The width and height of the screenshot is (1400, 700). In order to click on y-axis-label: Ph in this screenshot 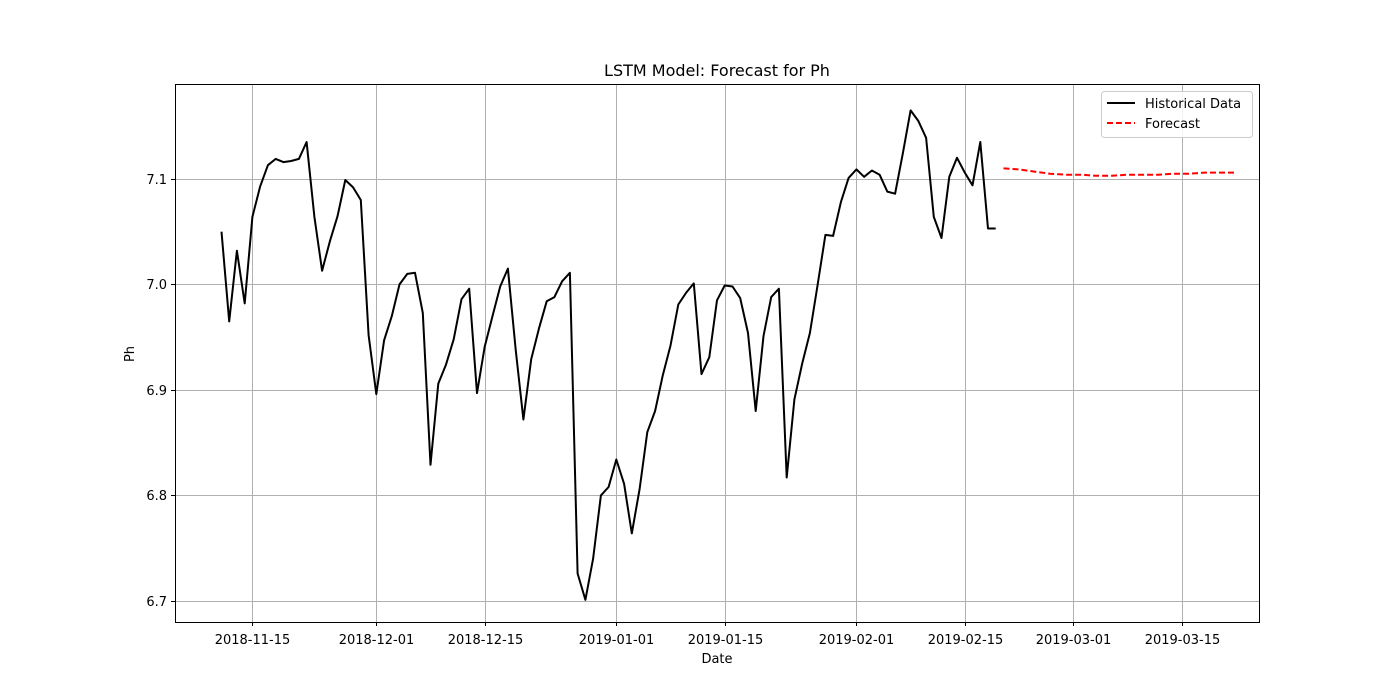, I will do `click(130, 354)`.